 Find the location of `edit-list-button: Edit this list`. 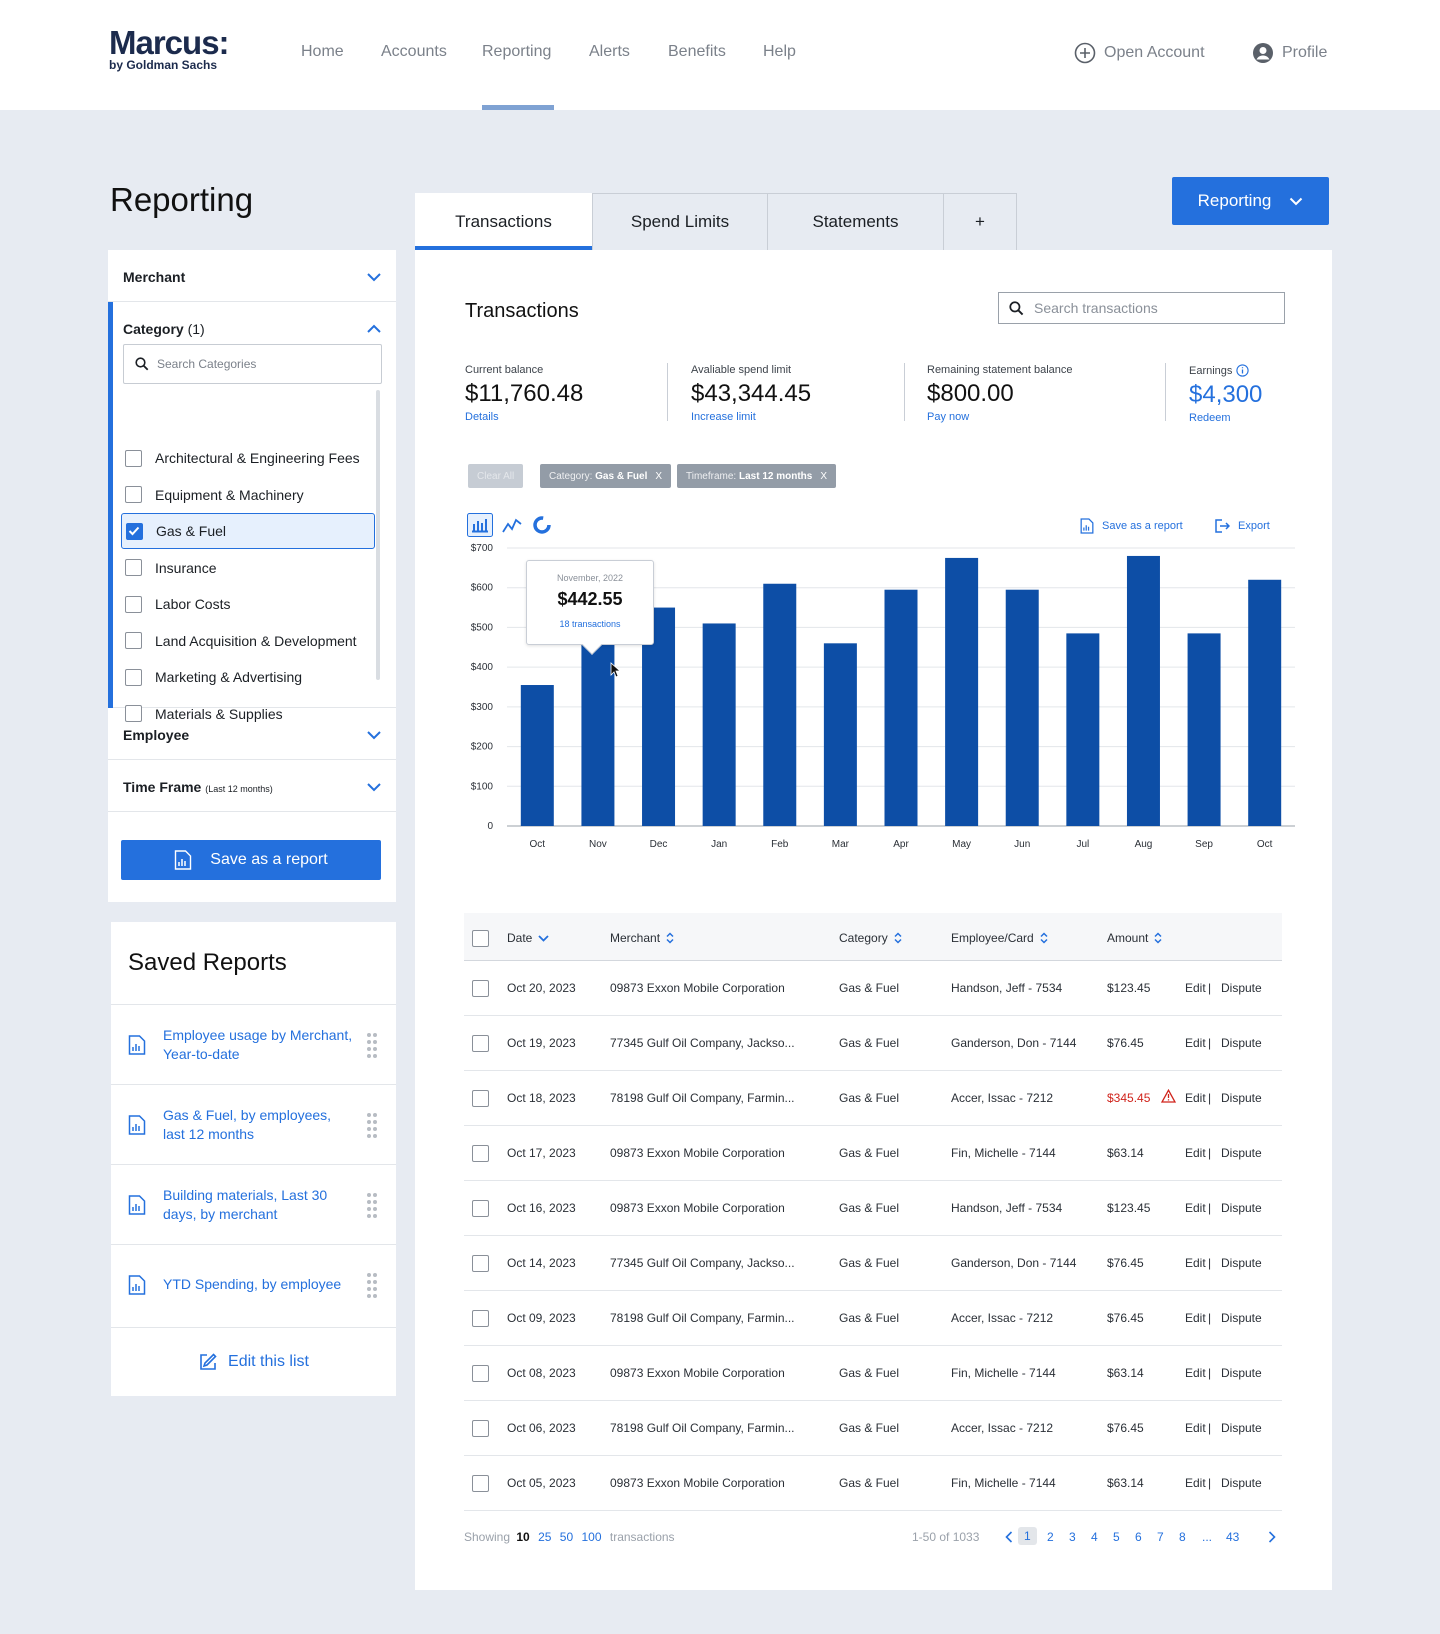

edit-list-button: Edit this list is located at coordinates (253, 1361).